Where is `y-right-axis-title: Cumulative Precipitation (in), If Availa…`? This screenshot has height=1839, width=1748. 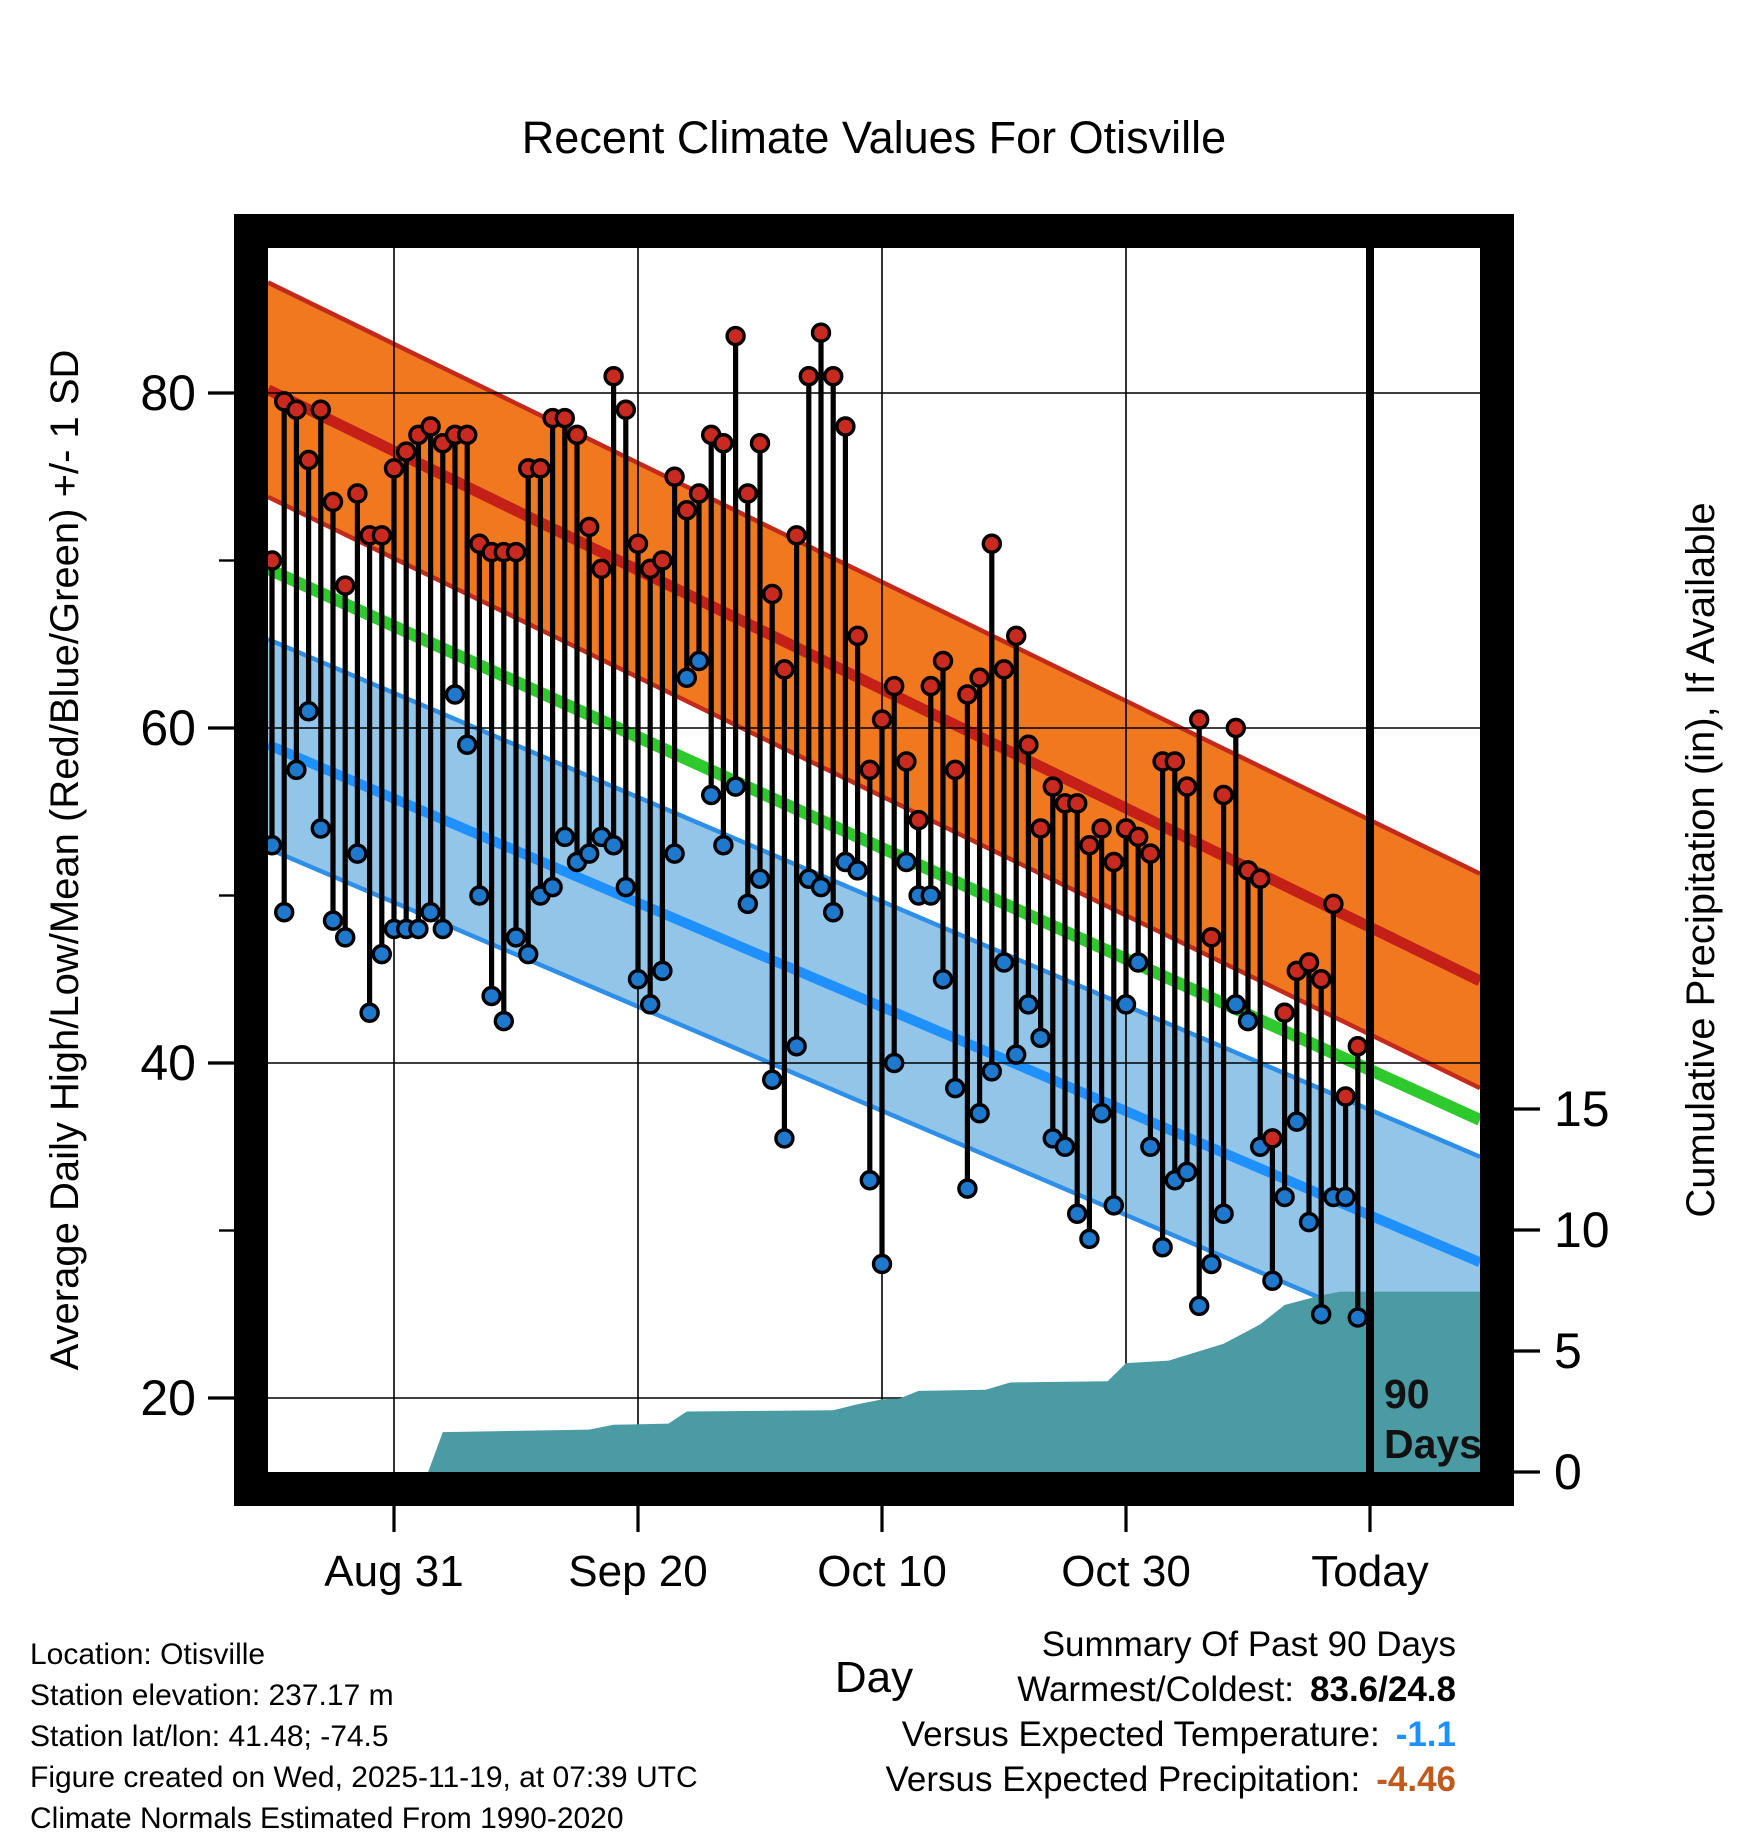 y-right-axis-title: Cumulative Precipitation (in), If Availa… is located at coordinates (1701, 859).